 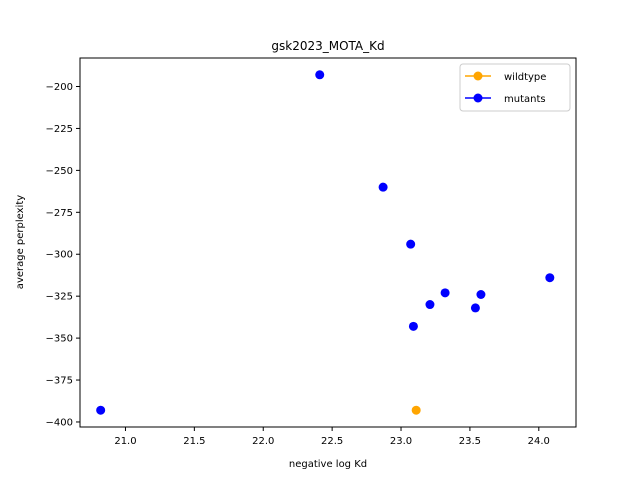 I want to click on legend-wildtype-label: wildtype, so click(x=525, y=77).